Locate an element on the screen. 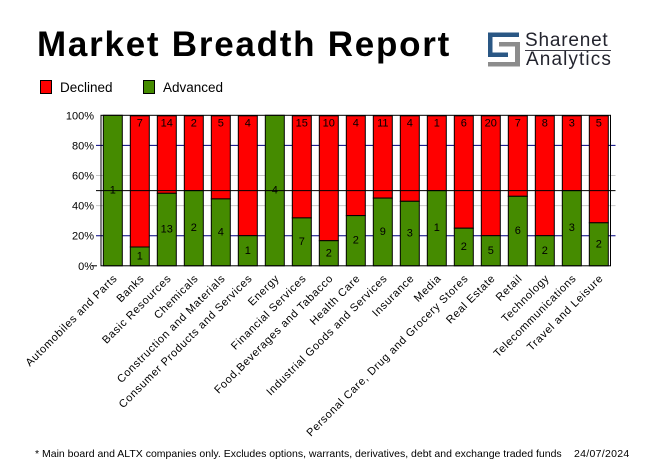 The height and width of the screenshot is (475, 655). svg-text: 11 is located at coordinates (382, 123).